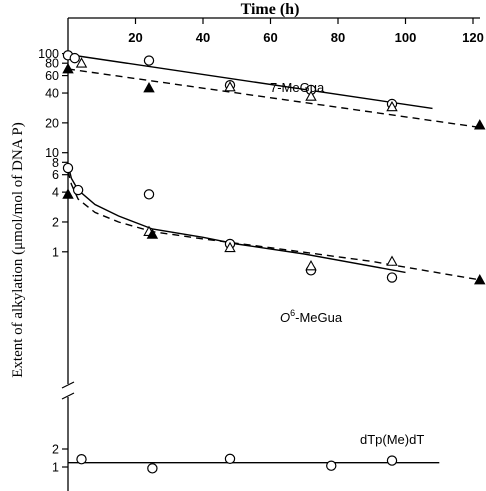  What do you see at coordinates (55, 468) in the screenshot?
I see `y-tick-label-lower-1: 1` at bounding box center [55, 468].